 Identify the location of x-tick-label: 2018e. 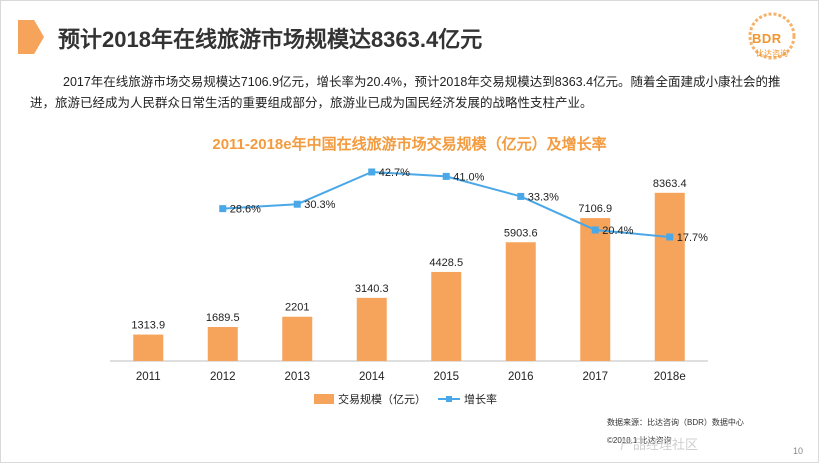
(670, 377).